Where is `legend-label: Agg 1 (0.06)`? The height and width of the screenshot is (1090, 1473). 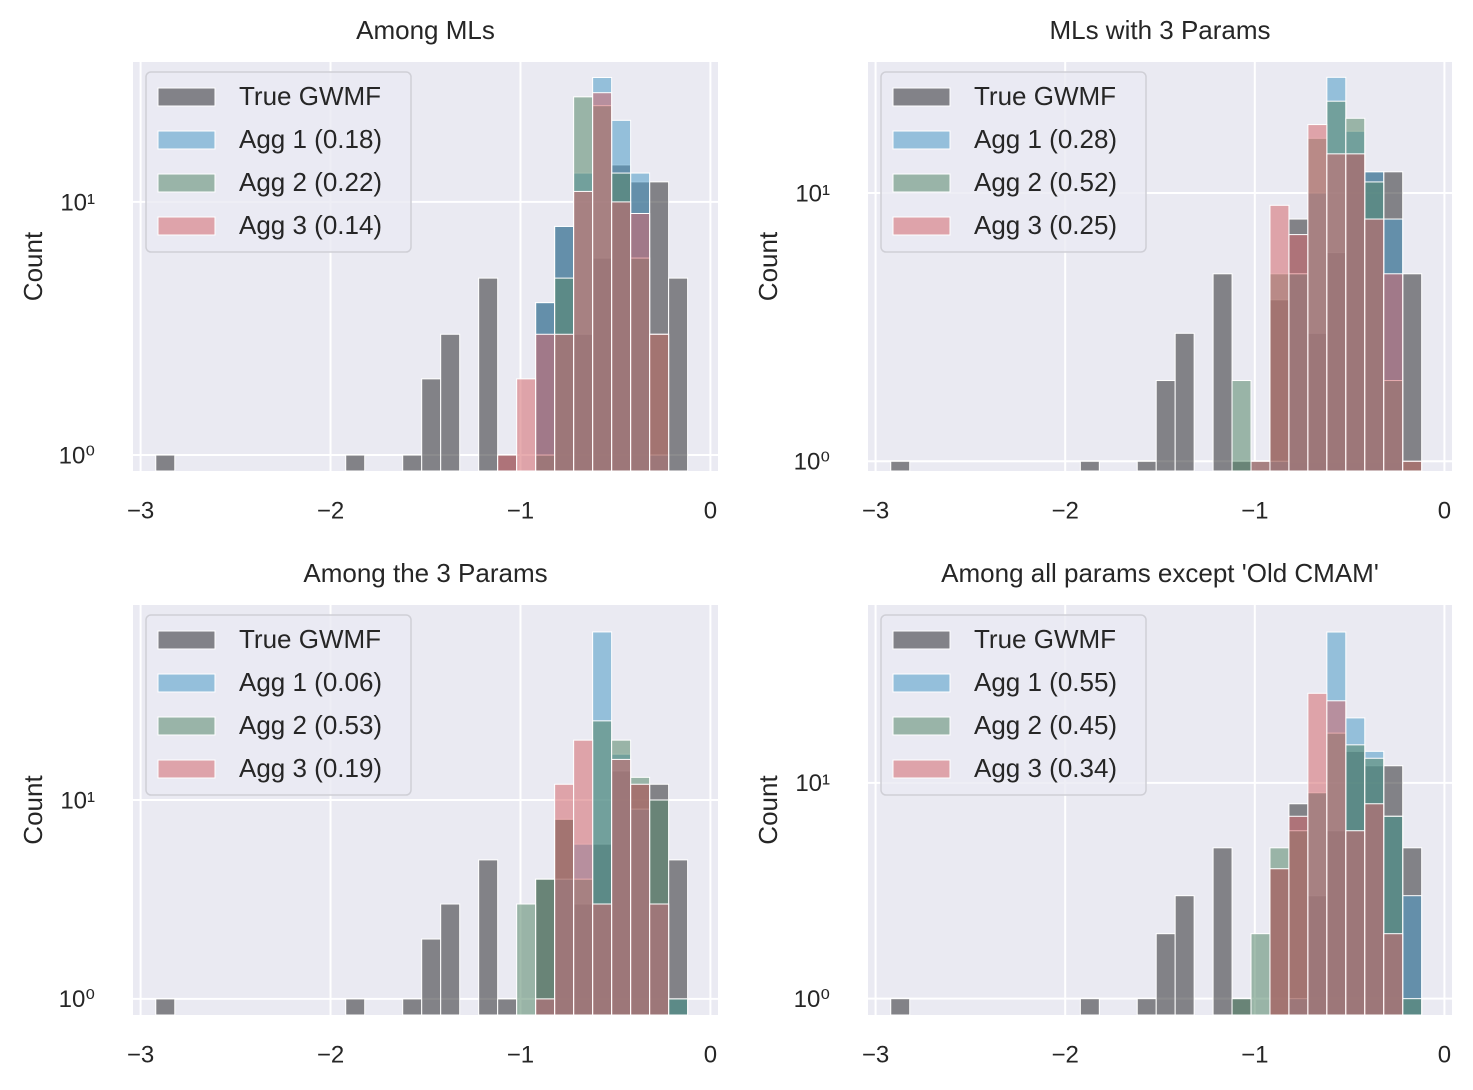
legend-label: Agg 1 (0.06) is located at coordinates (310, 682).